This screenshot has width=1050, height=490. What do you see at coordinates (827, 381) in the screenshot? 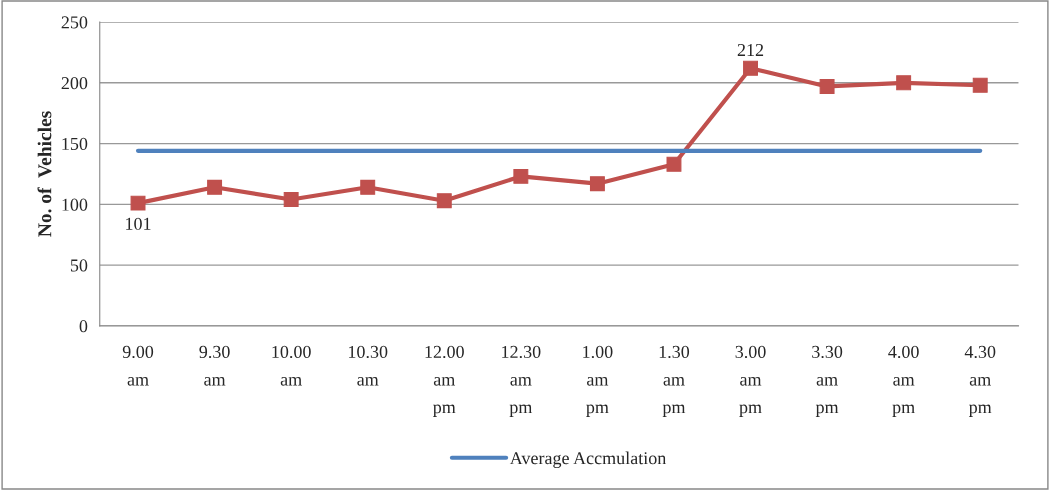
I see `x-tick-label: 3.30 am pm` at bounding box center [827, 381].